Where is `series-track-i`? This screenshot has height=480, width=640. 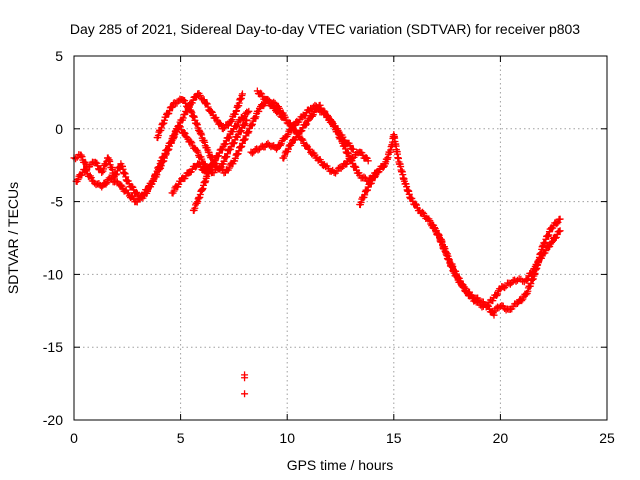
series-track-i is located at coordinates (427, 225).